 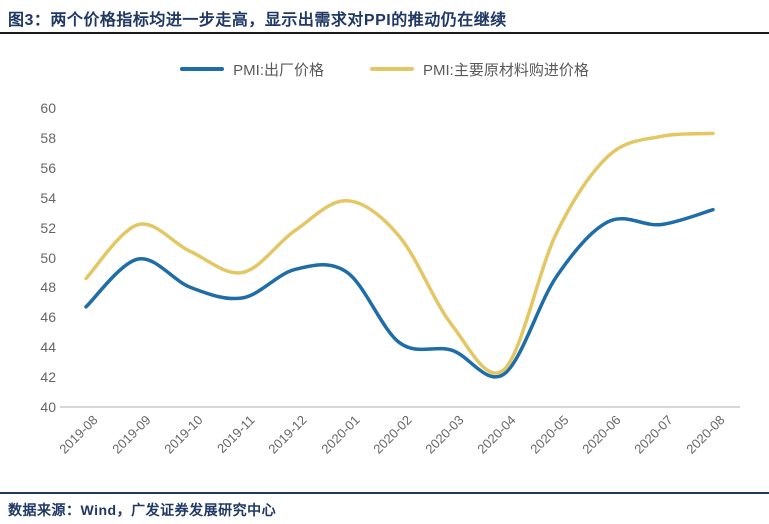 What do you see at coordinates (392, 434) in the screenshot?
I see `x-tick-label: 2020-02` at bounding box center [392, 434].